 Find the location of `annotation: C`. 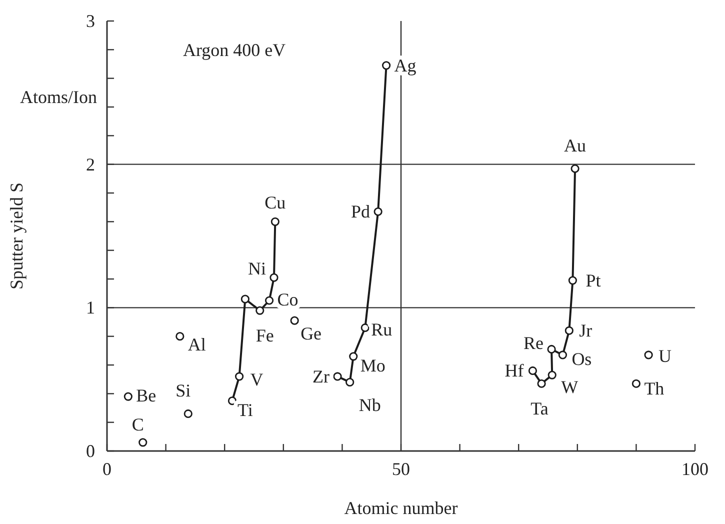

annotation: C is located at coordinates (138, 424).